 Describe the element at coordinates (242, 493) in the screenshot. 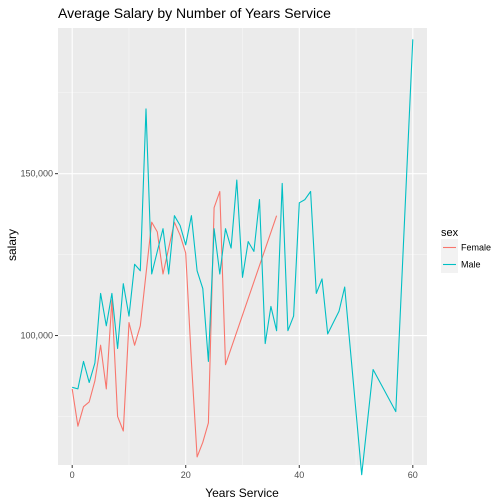

I see `x-axis-title: Years Service` at that location.